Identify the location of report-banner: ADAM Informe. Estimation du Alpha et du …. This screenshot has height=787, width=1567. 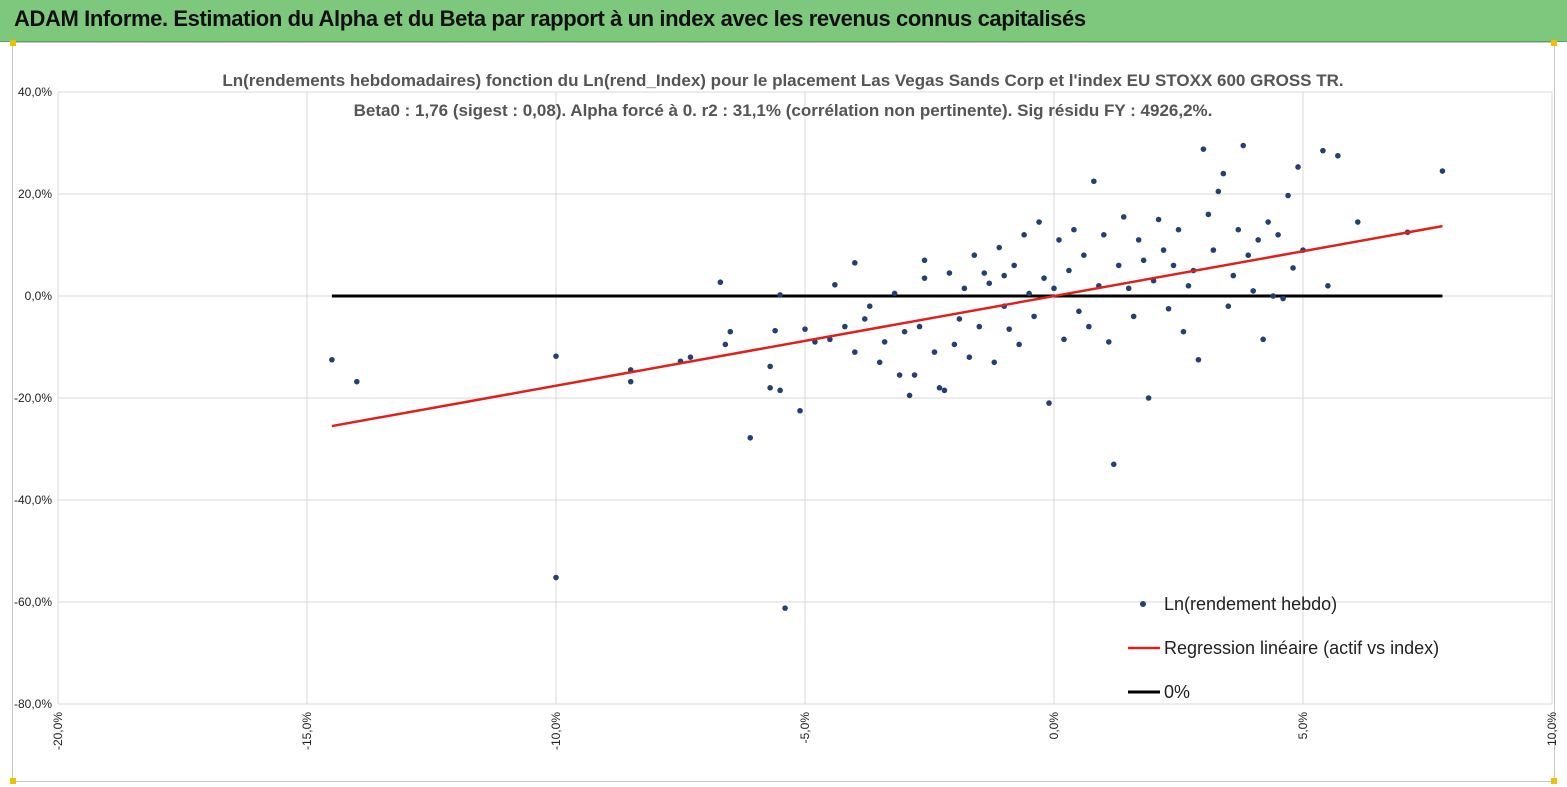
(783, 21).